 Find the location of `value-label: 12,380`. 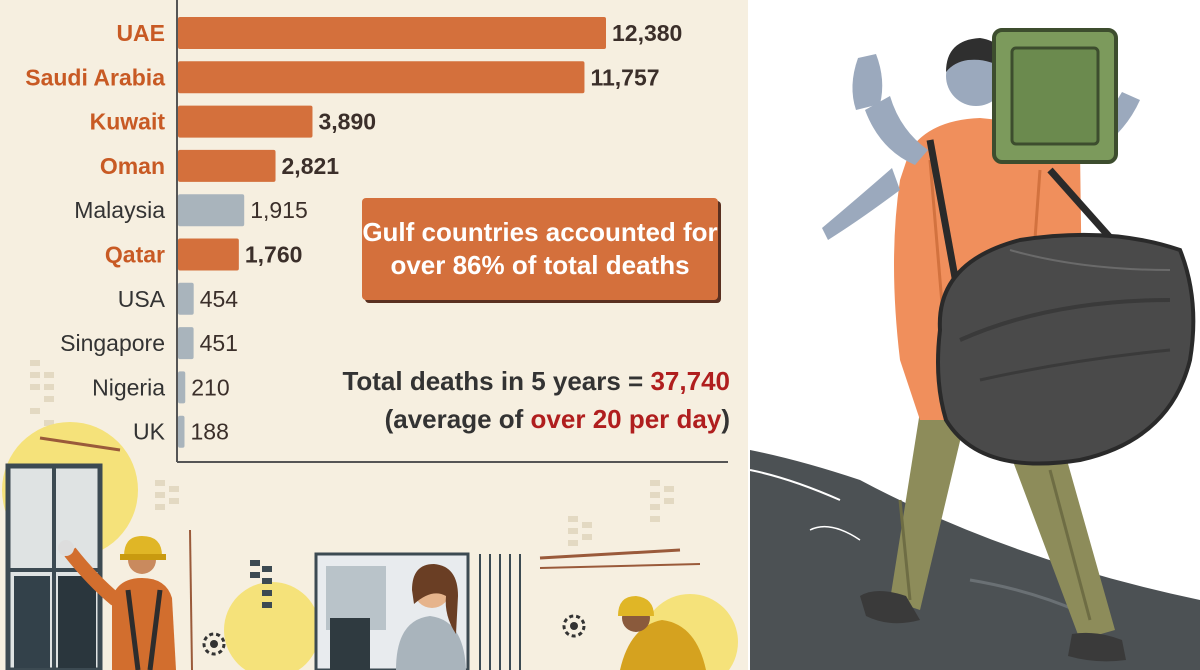

value-label: 12,380 is located at coordinates (647, 33).